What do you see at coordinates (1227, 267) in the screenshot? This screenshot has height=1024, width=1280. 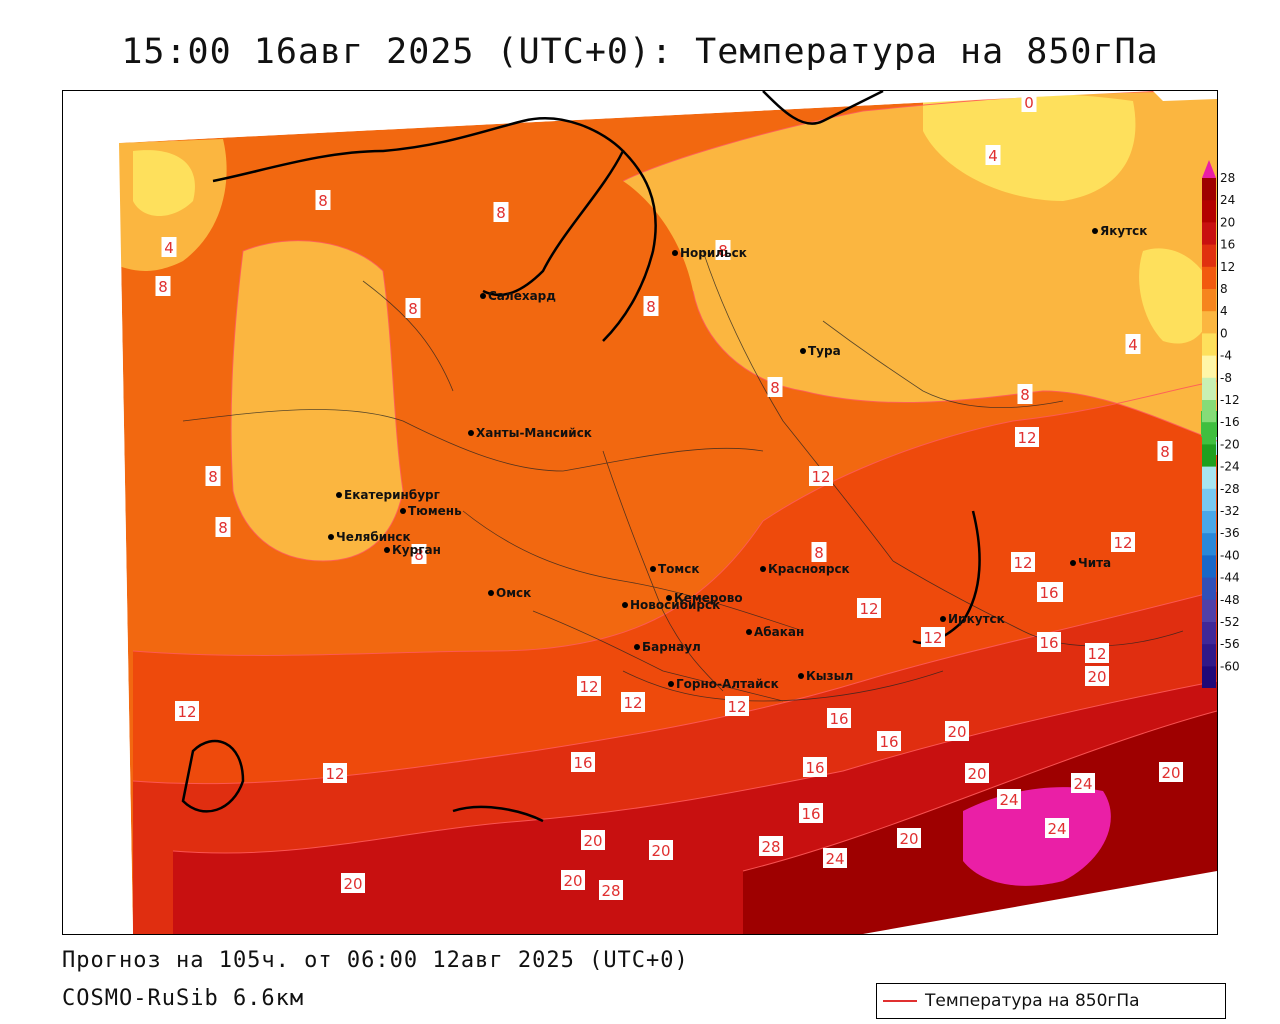 I see `colorbar-tick-label: 12` at bounding box center [1227, 267].